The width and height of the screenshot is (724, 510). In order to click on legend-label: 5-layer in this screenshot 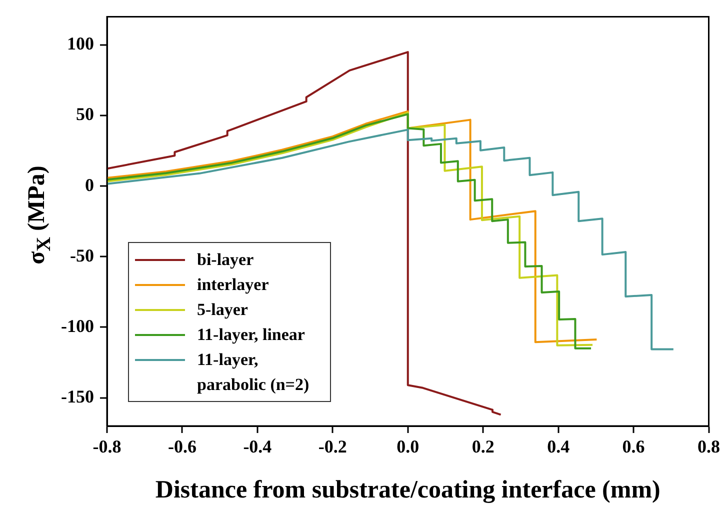, I will do `click(222, 310)`.